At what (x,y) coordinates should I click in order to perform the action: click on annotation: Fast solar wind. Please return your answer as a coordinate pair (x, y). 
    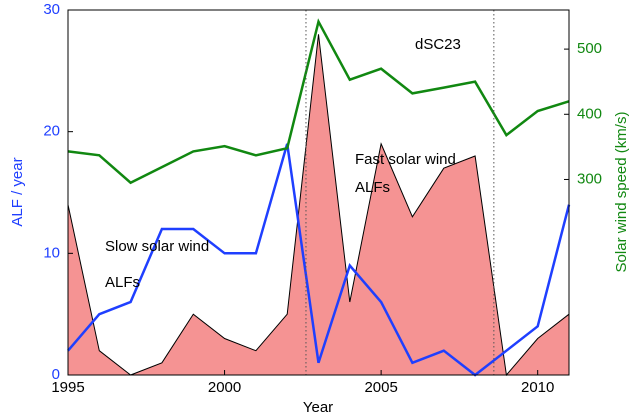
    Looking at the image, I should click on (405, 159).